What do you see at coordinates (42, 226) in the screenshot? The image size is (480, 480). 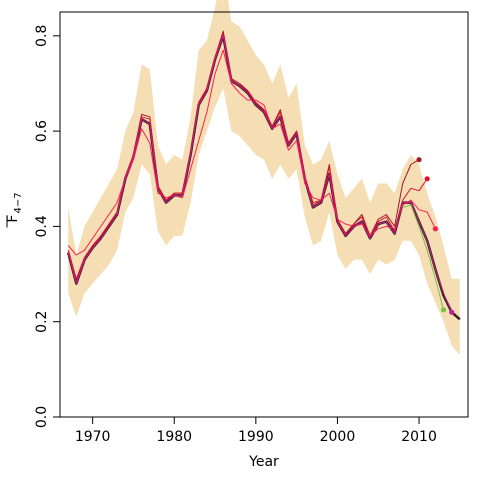 I see `y-tick-label-2: 0.4` at bounding box center [42, 226].